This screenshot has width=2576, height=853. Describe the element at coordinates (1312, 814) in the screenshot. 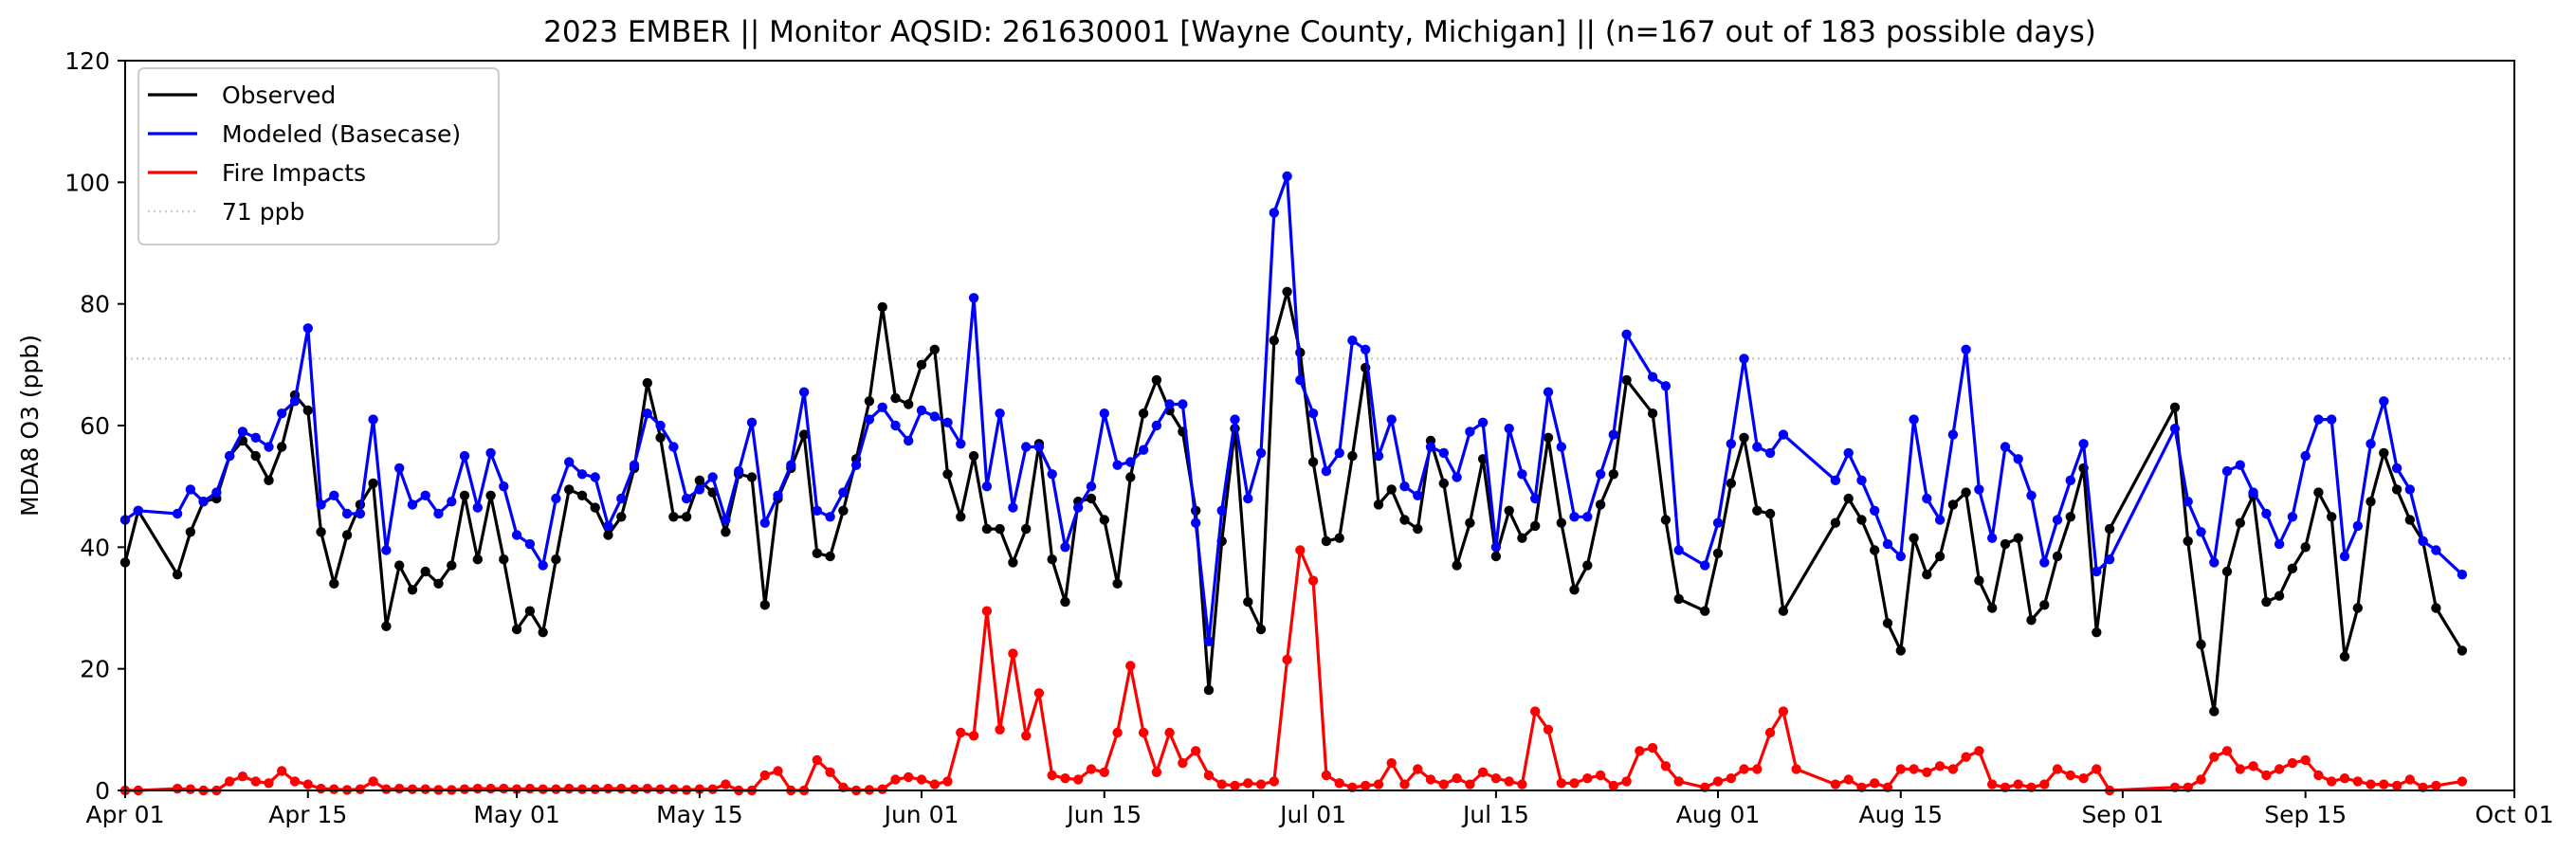

I see `x-tick-label: Jul 01` at that location.